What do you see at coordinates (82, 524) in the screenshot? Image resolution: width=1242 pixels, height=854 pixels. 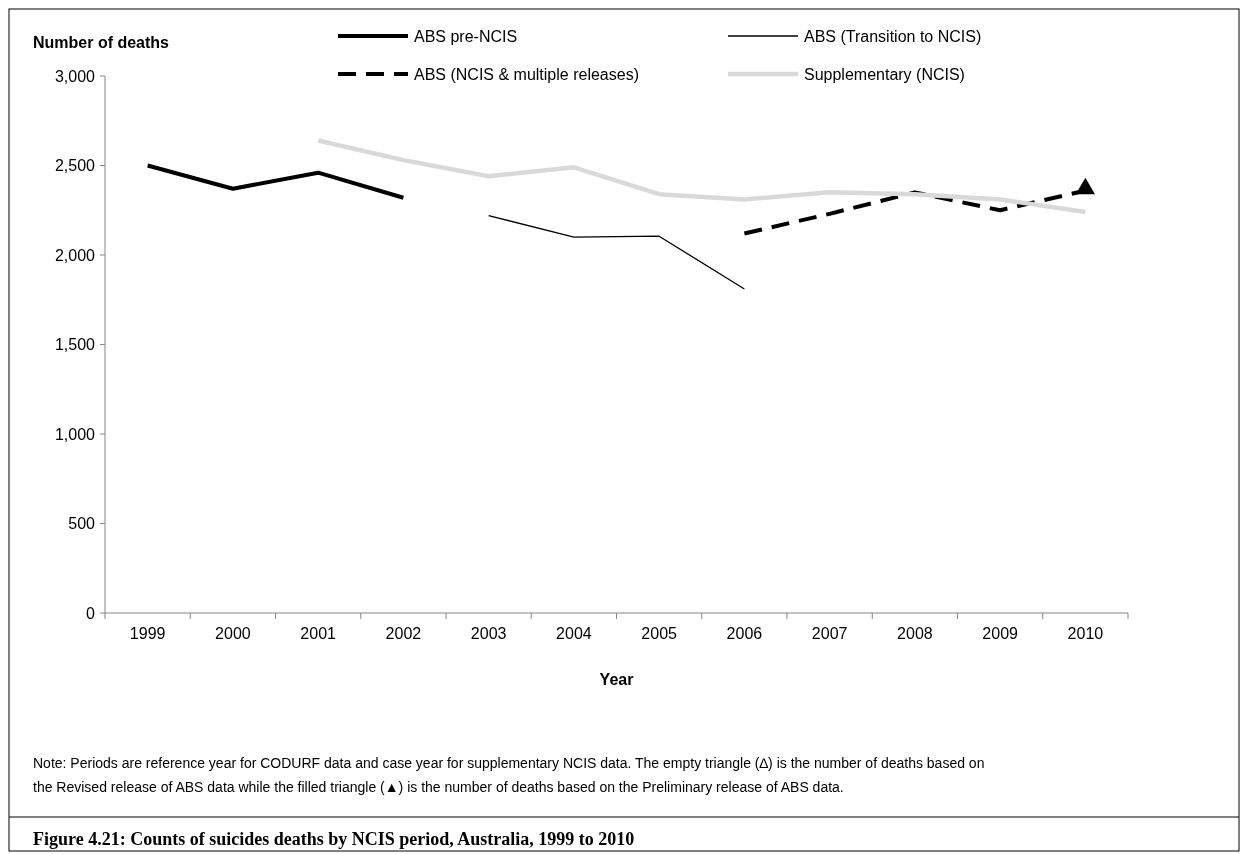 I see `y-tick-label: 500` at bounding box center [82, 524].